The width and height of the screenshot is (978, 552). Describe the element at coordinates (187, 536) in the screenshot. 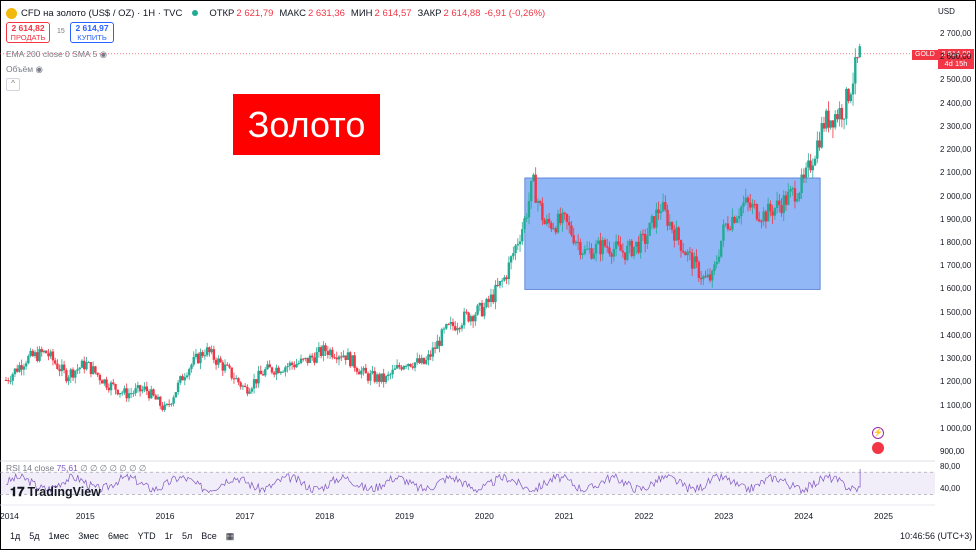

I see `timeframe-5y: 5л` at that location.